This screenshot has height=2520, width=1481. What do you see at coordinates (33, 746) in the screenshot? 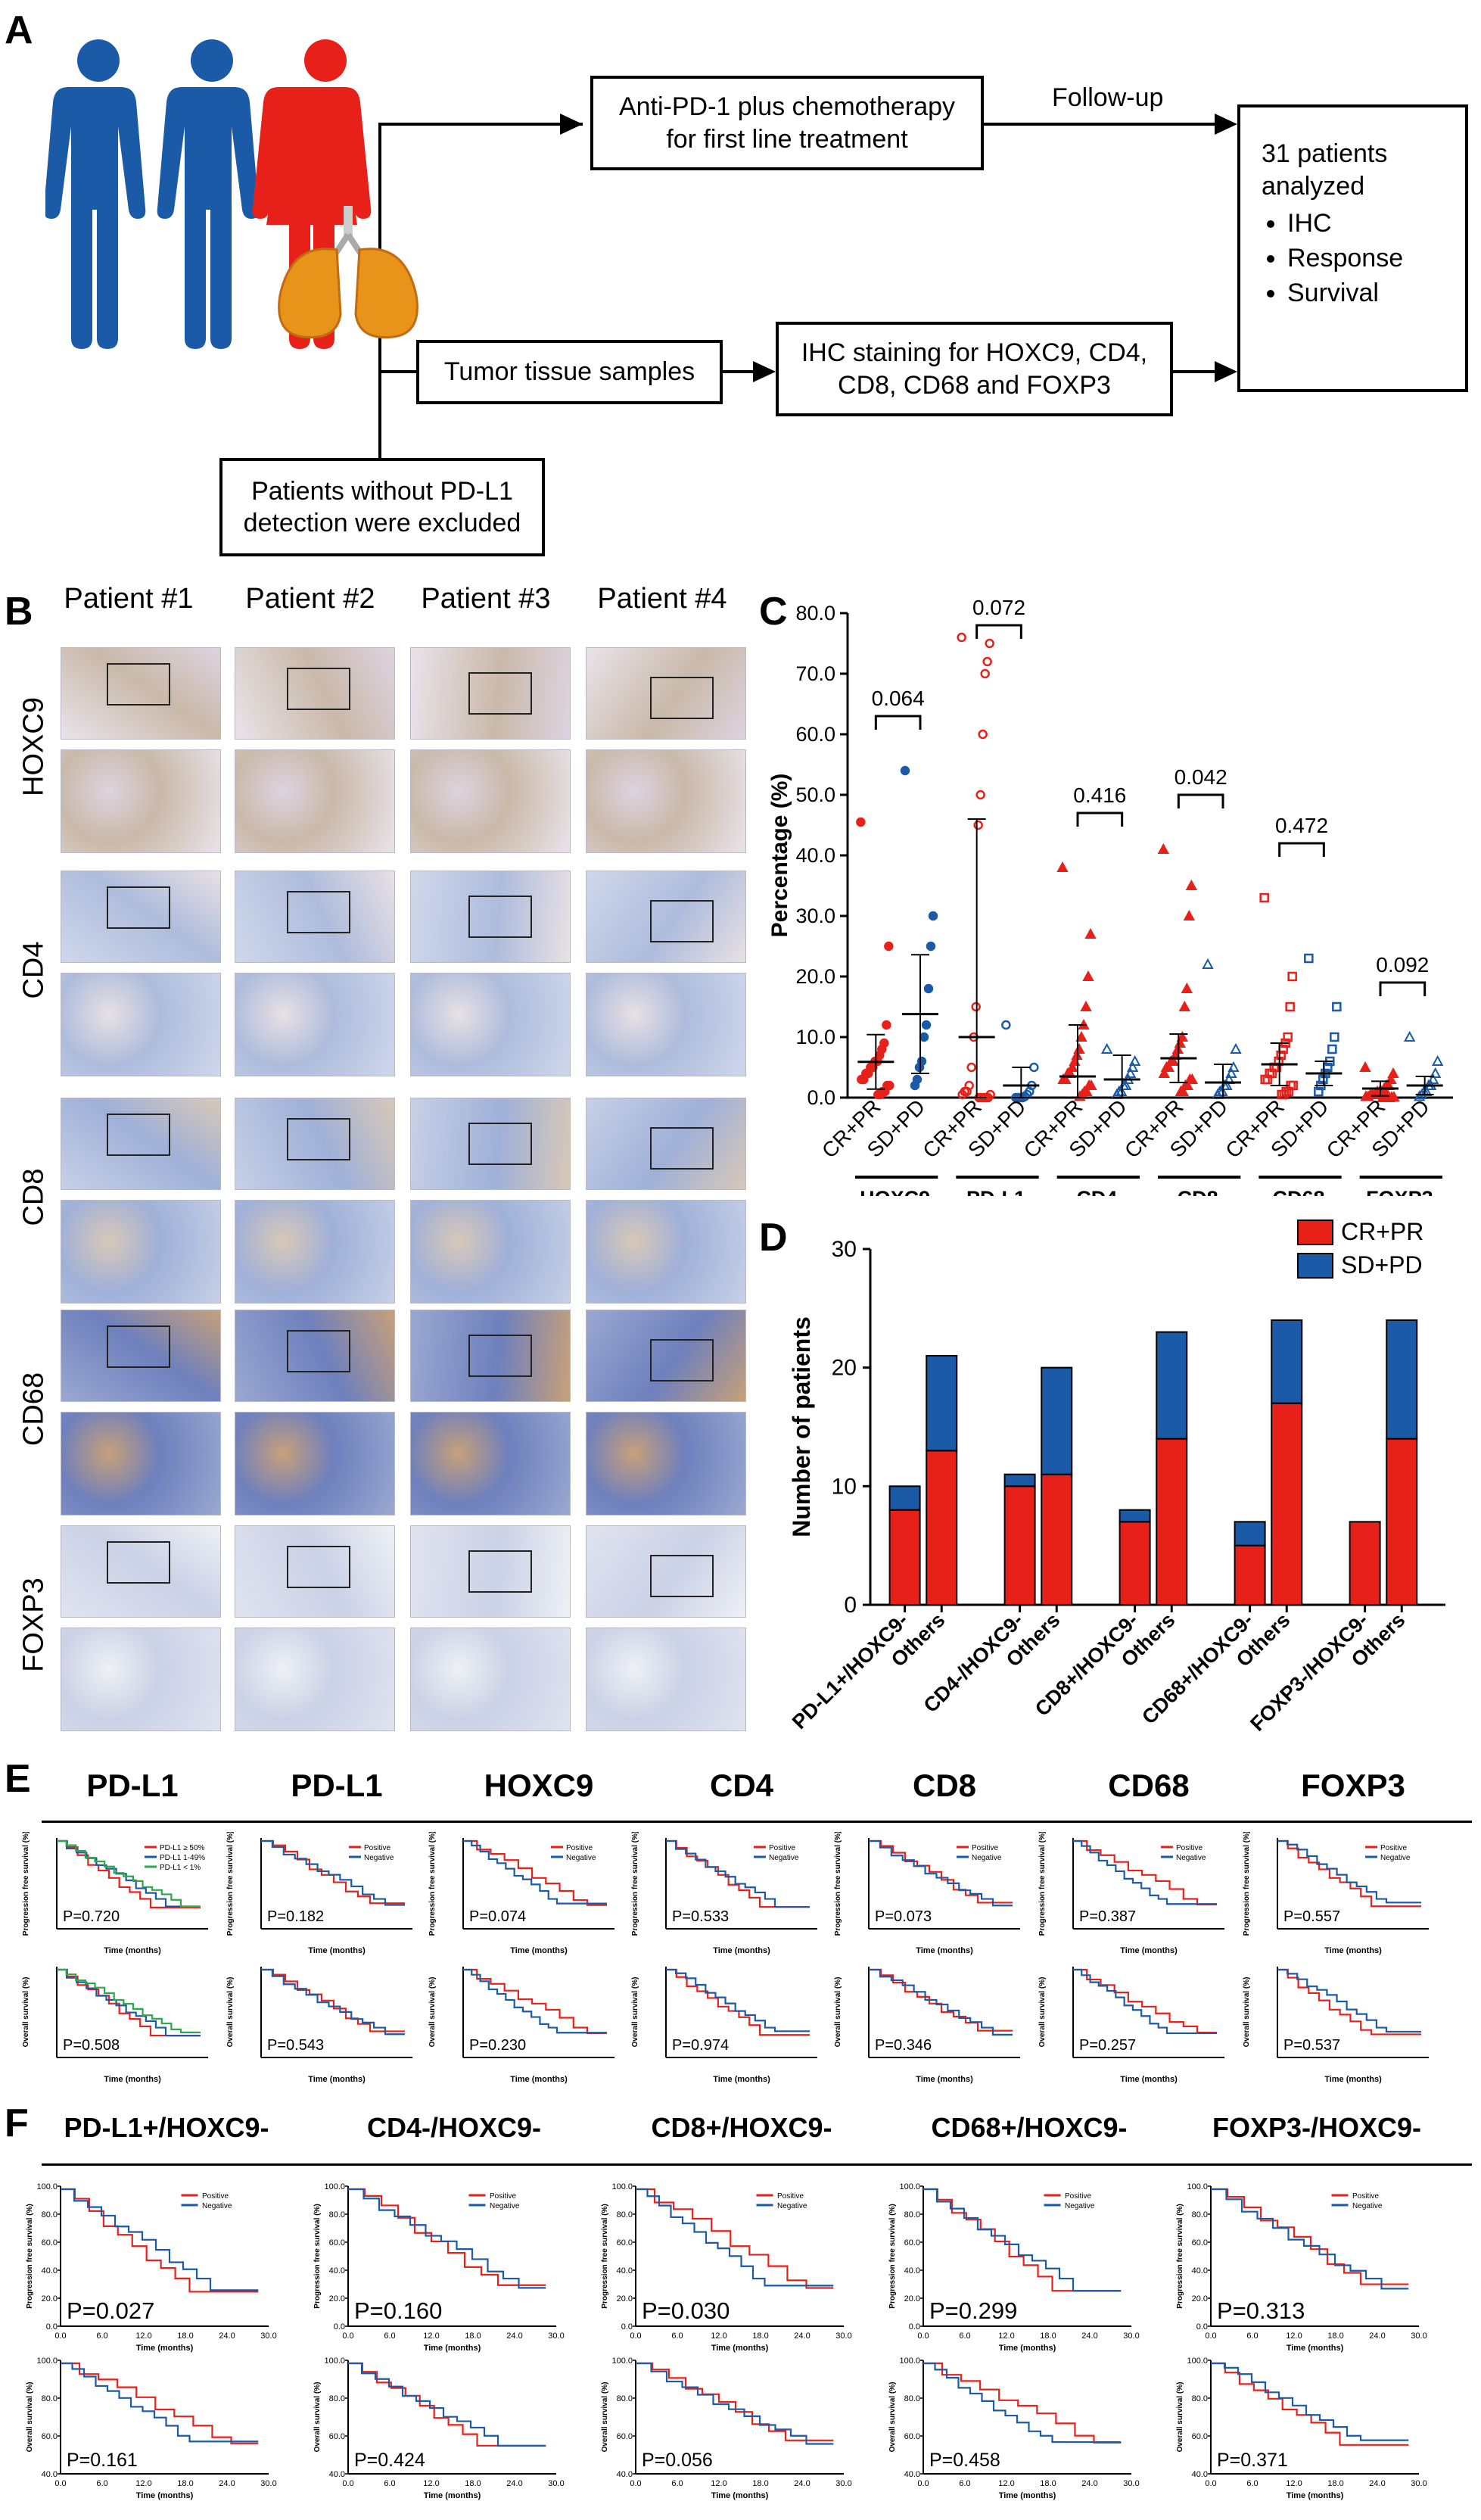
I see `row-label: HOXC9` at bounding box center [33, 746].